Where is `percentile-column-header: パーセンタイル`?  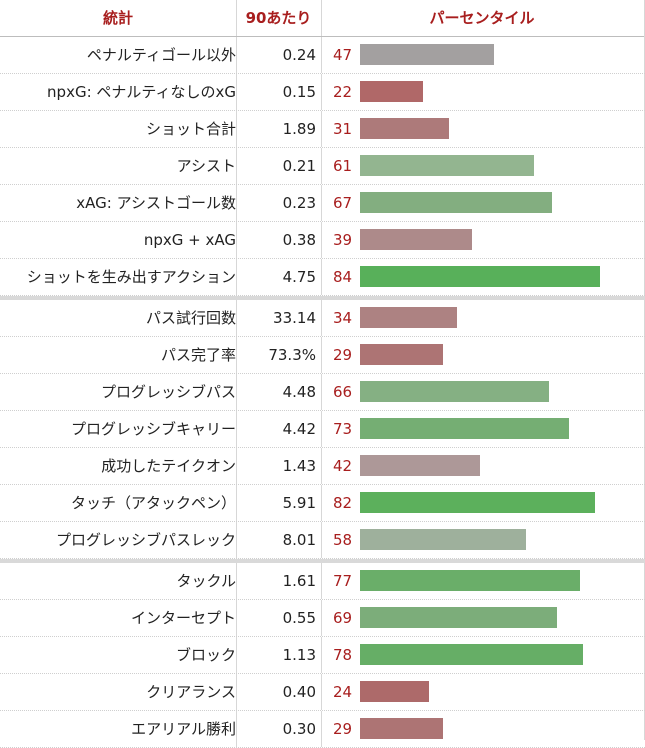 percentile-column-header: パーセンタイル is located at coordinates (482, 18).